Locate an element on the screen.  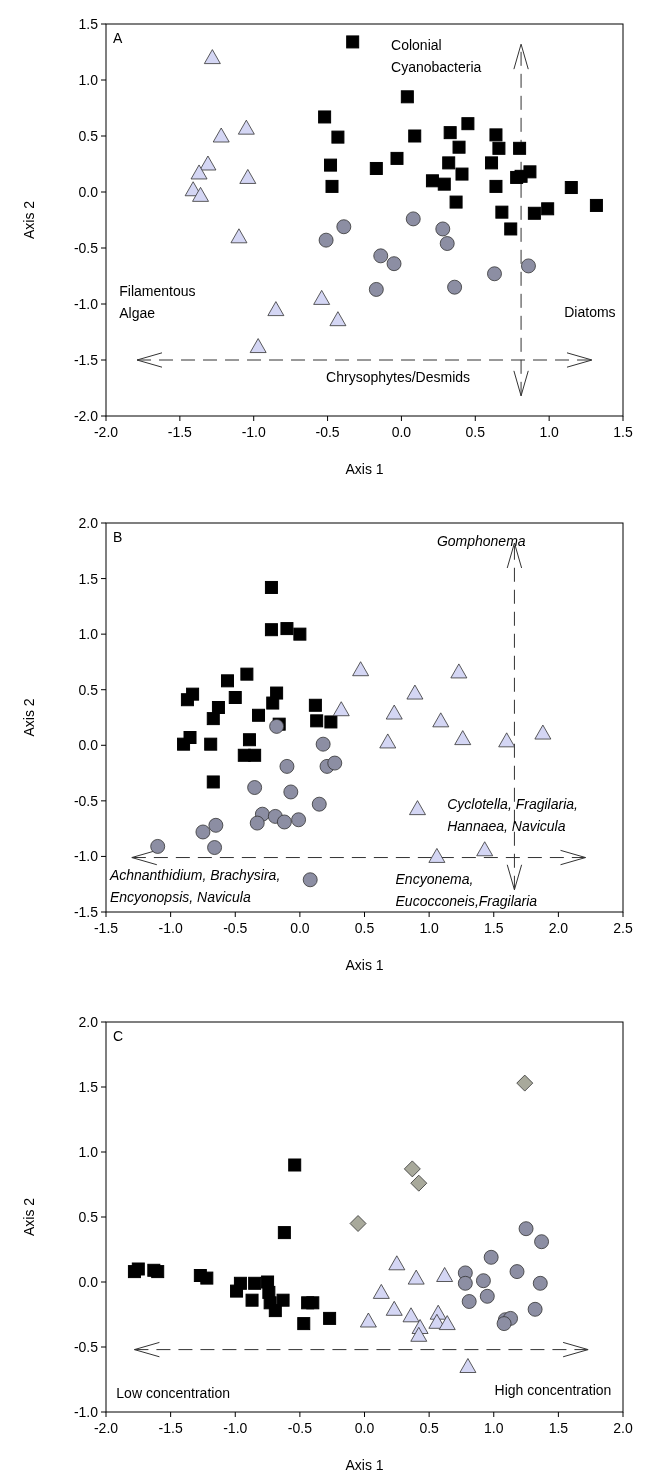
y-tick-label: 1.5 is located at coordinates (88, 24).